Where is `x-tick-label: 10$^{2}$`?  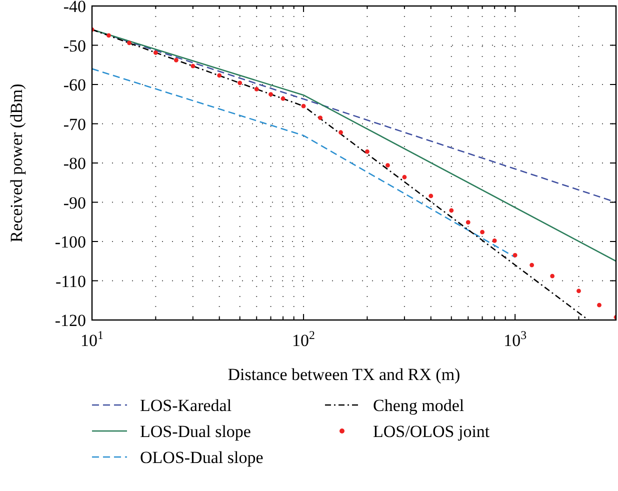 x-tick-label: 10$^{2}$ is located at coordinates (304, 339).